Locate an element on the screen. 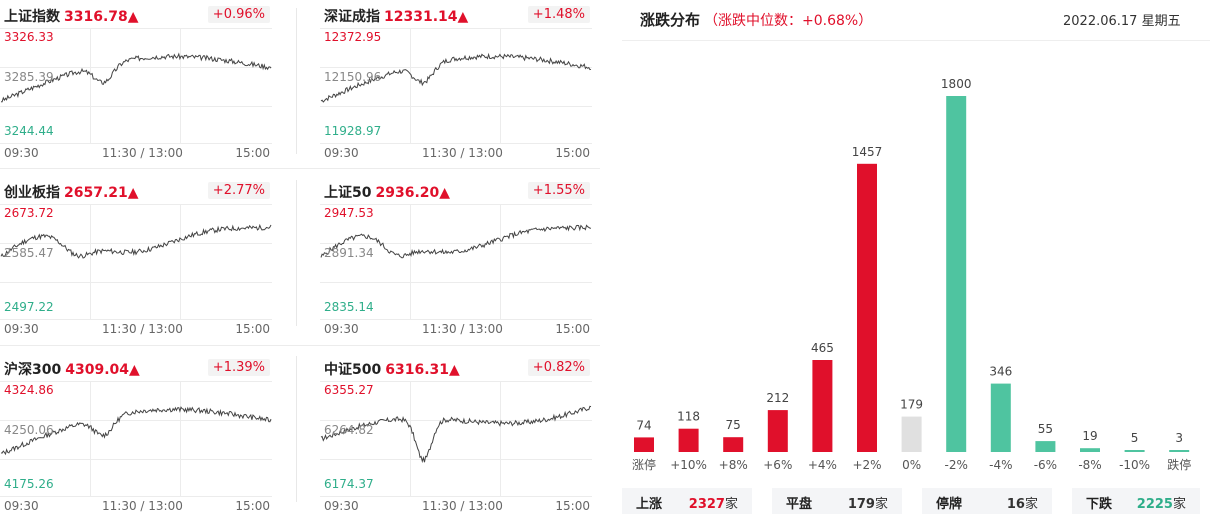 The width and height of the screenshot is (1212, 521). index-high-label: 6355.27 is located at coordinates (349, 390).